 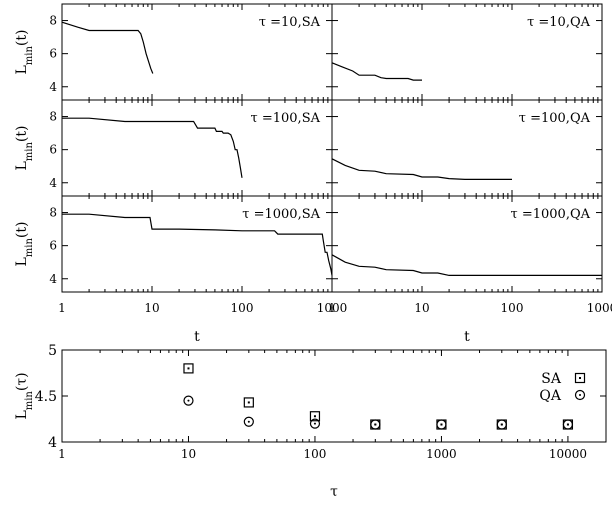 What do you see at coordinates (22, 414) in the screenshot?
I see `scatter-ylabel-main: L` at bounding box center [22, 414].